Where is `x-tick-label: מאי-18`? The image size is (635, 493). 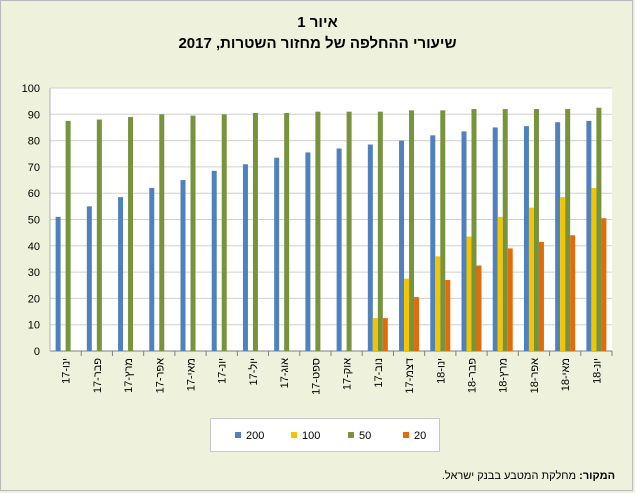
x-tick-label: מאי-18 is located at coordinates (566, 374).